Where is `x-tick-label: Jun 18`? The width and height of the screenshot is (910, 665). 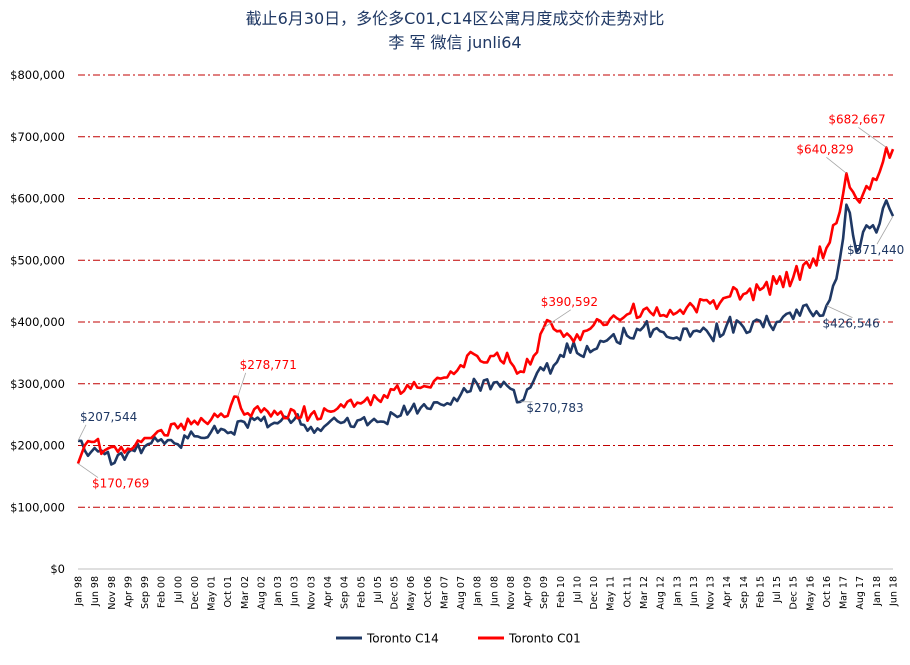 x-tick-label: Jun 18 is located at coordinates (894, 591).